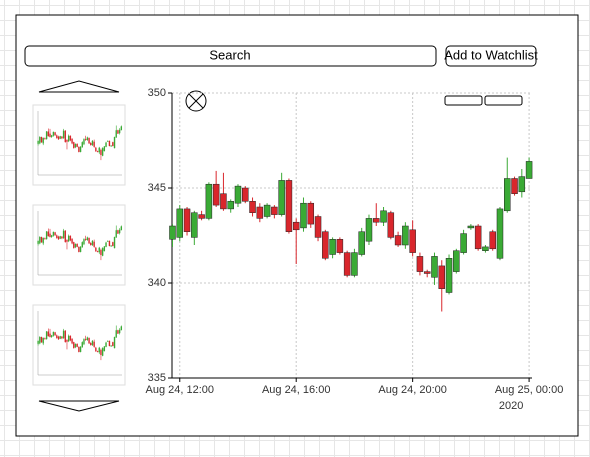  I want to click on search-box, so click(230, 56).